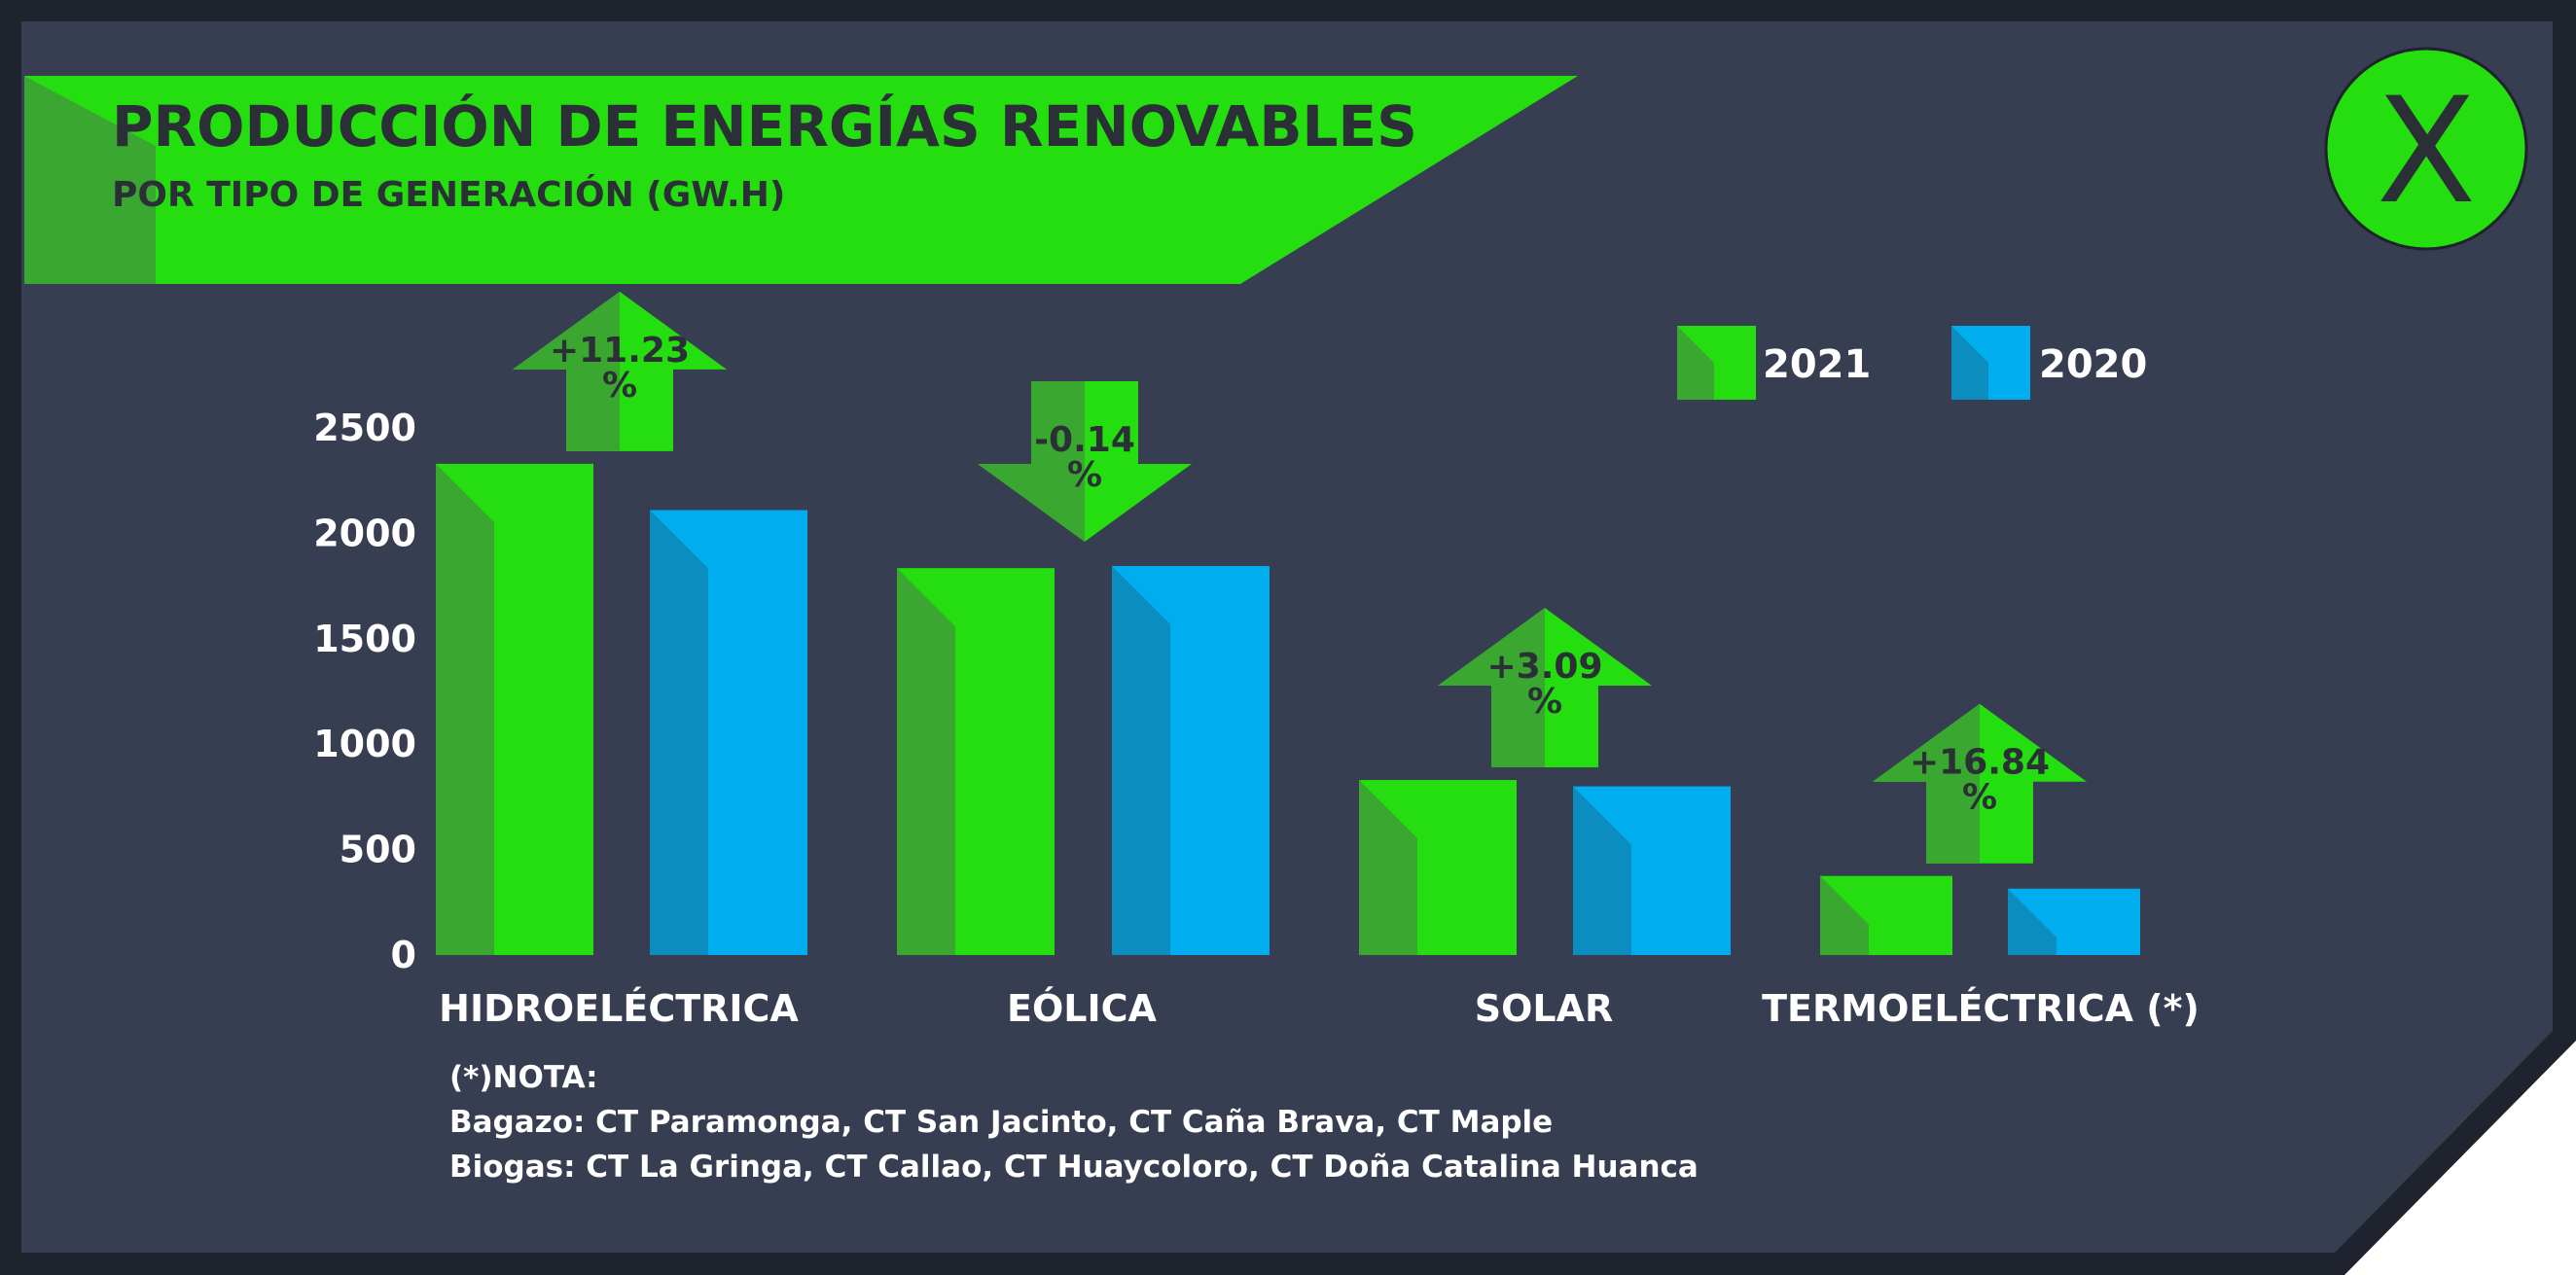 The width and height of the screenshot is (2576, 1275). What do you see at coordinates (364, 533) in the screenshot?
I see `y-tick-label: 2000` at bounding box center [364, 533].